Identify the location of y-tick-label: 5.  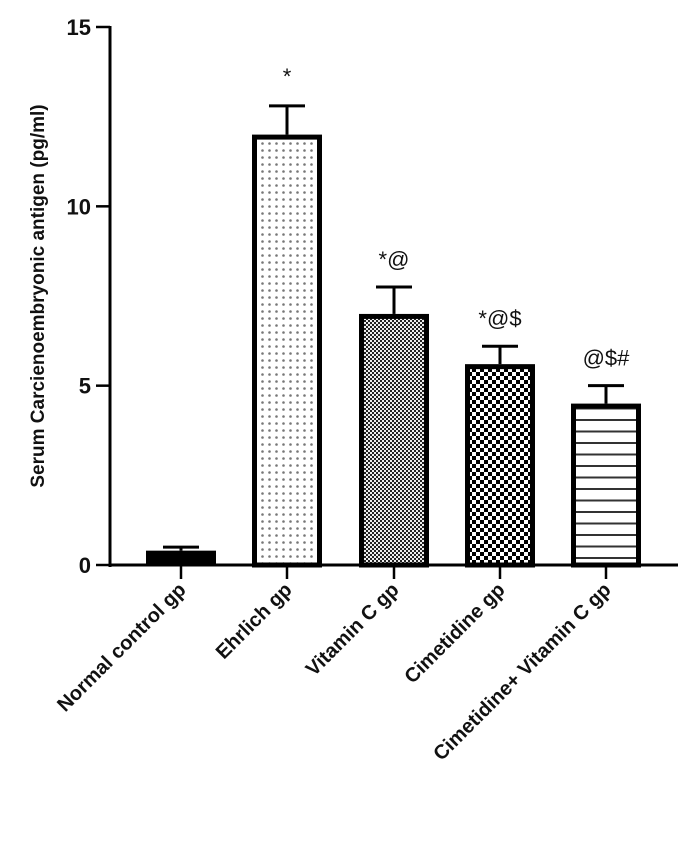
(85, 386).